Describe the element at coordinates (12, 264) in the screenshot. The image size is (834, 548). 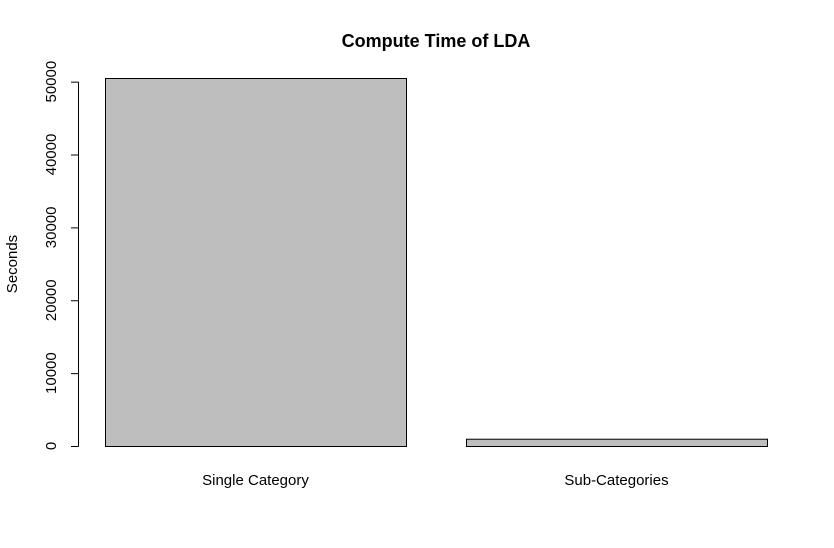
I see `y-axis-label: Seconds` at that location.